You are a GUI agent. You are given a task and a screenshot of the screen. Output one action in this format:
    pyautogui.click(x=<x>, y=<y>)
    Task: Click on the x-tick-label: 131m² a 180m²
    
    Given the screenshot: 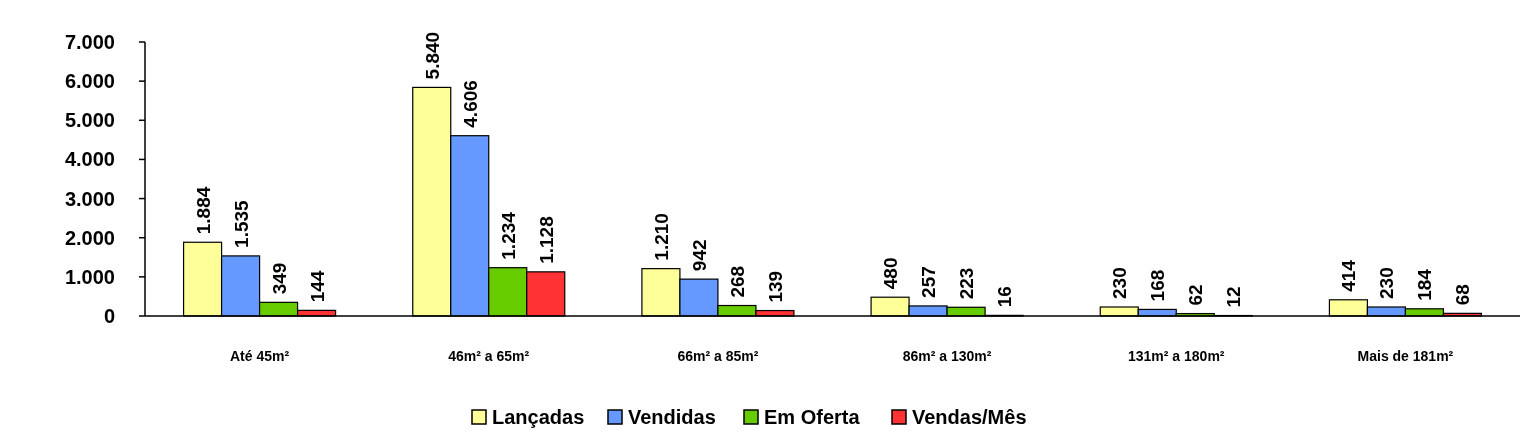 What is the action you would take?
    pyautogui.click(x=1176, y=356)
    